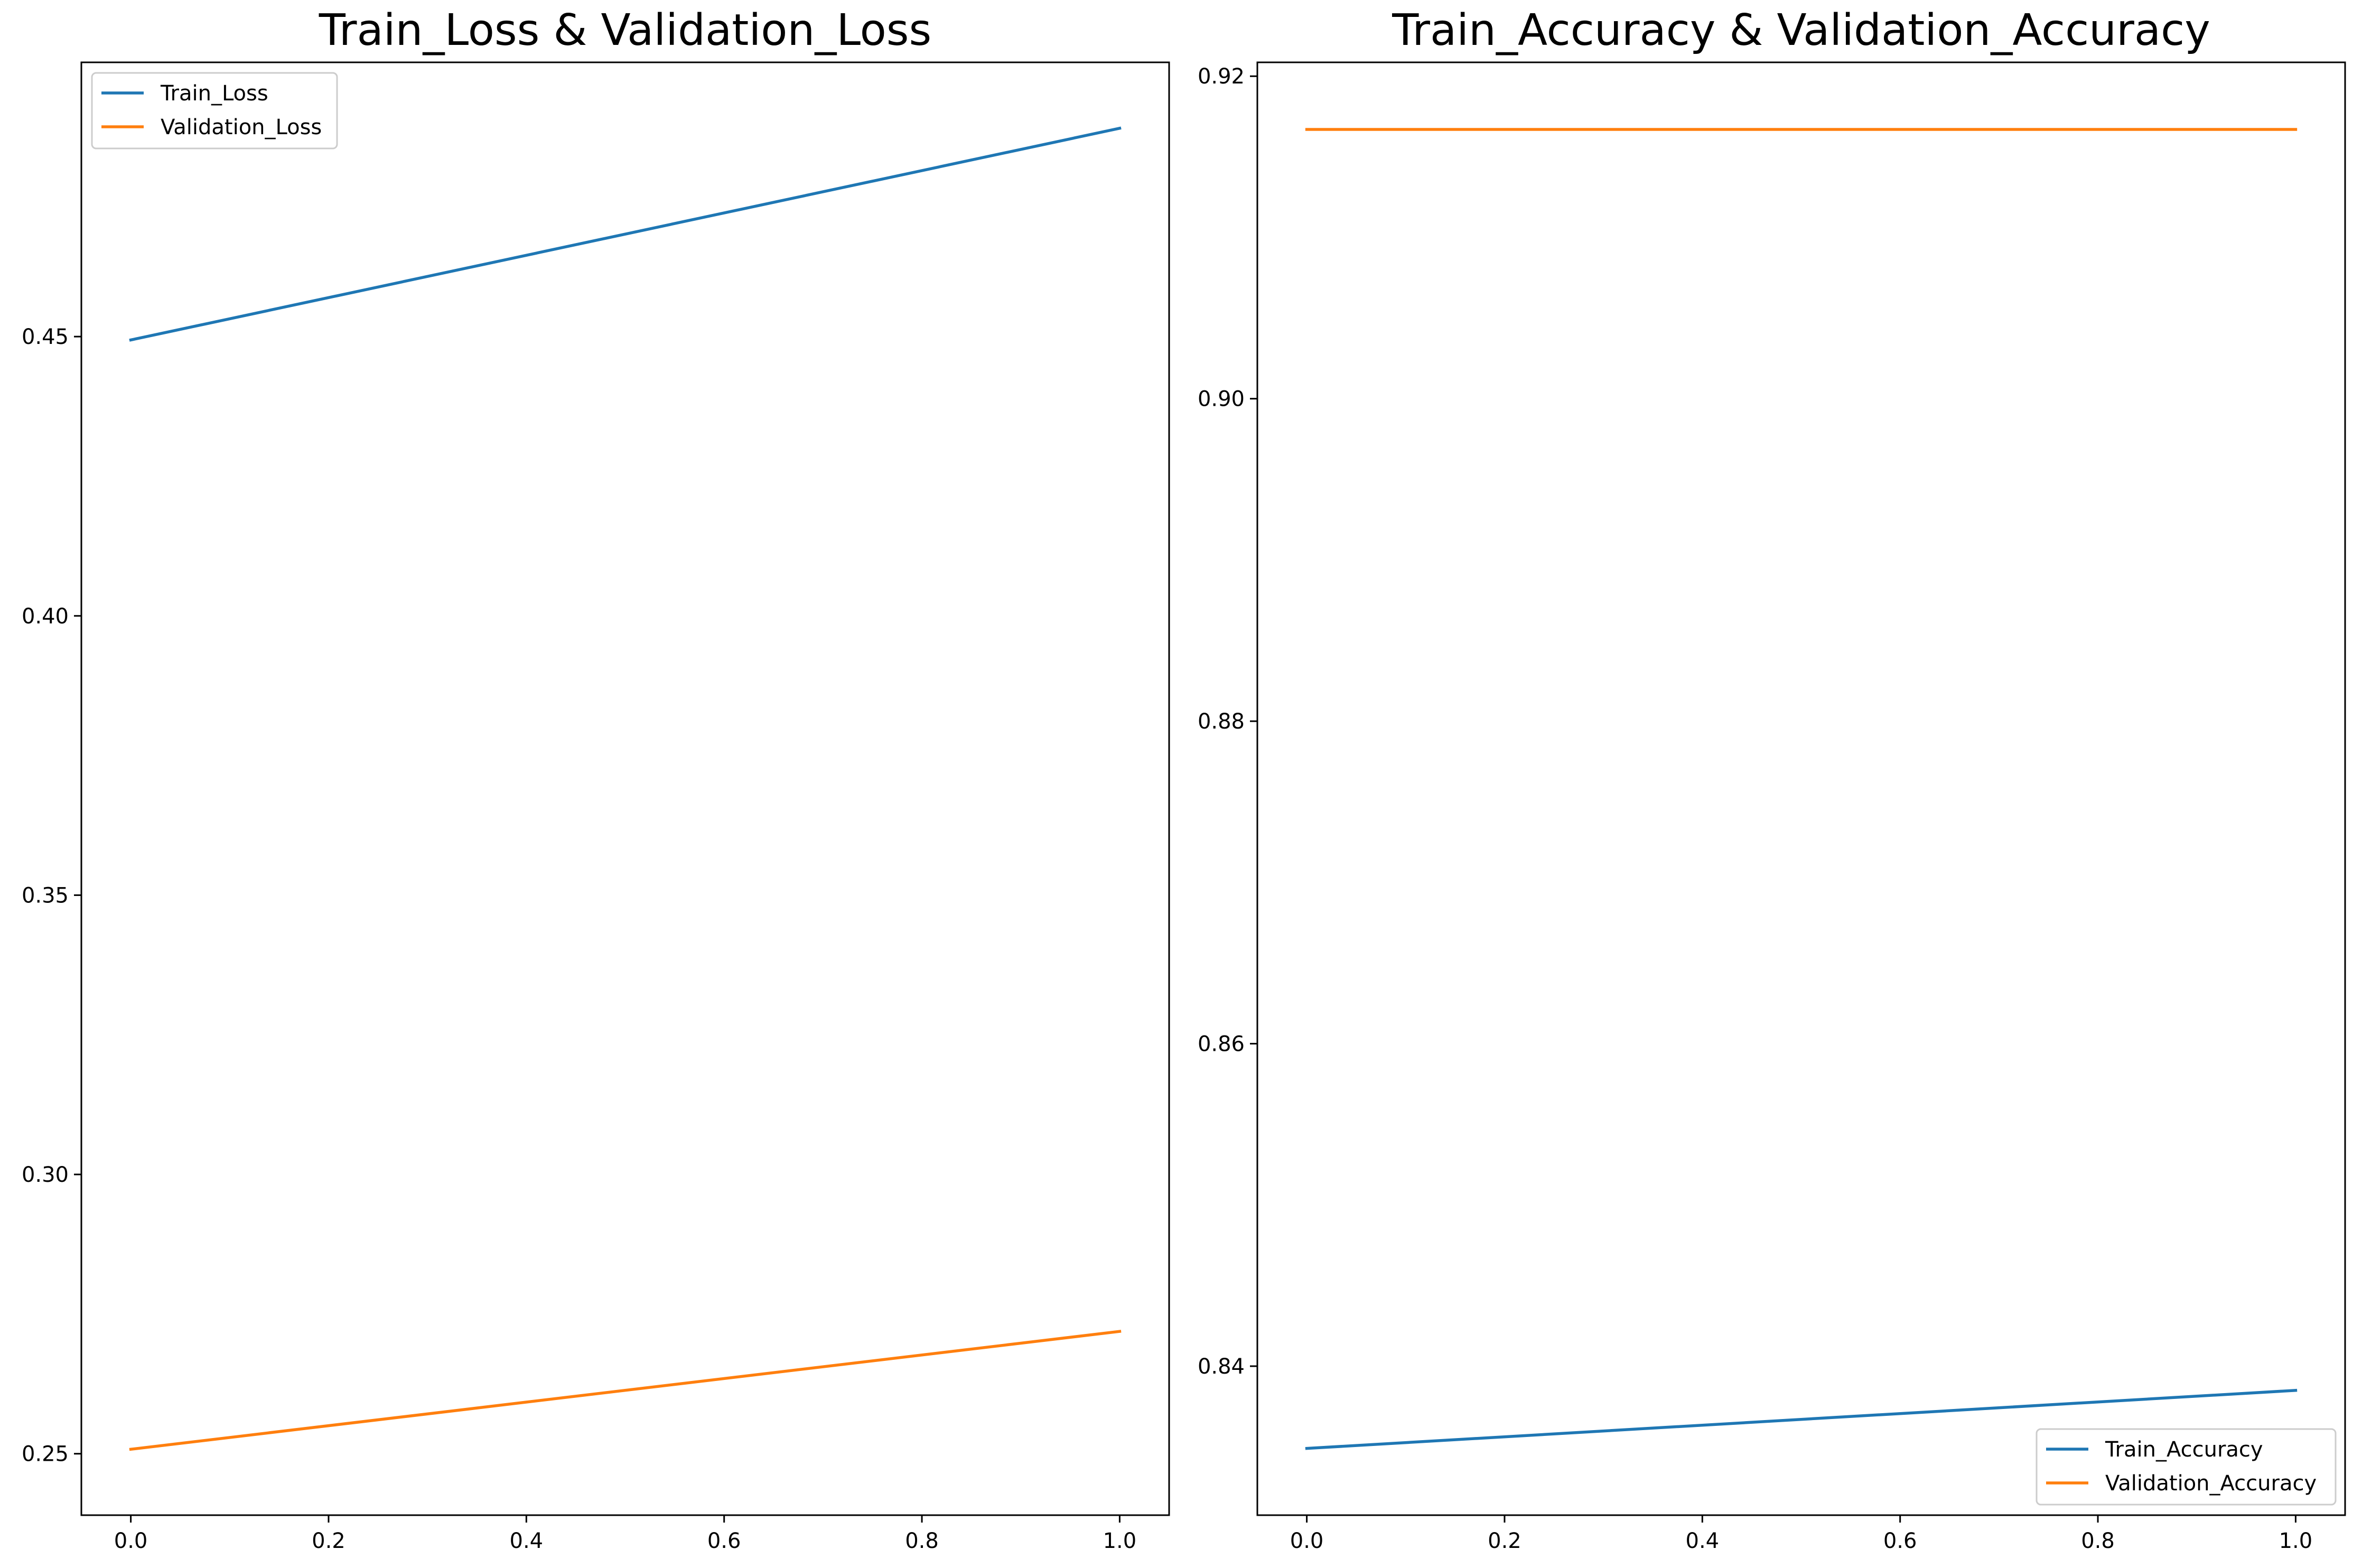 The width and height of the screenshot is (2362, 1568). I want to click on series-line-train-accuracy, so click(1801, 1419).